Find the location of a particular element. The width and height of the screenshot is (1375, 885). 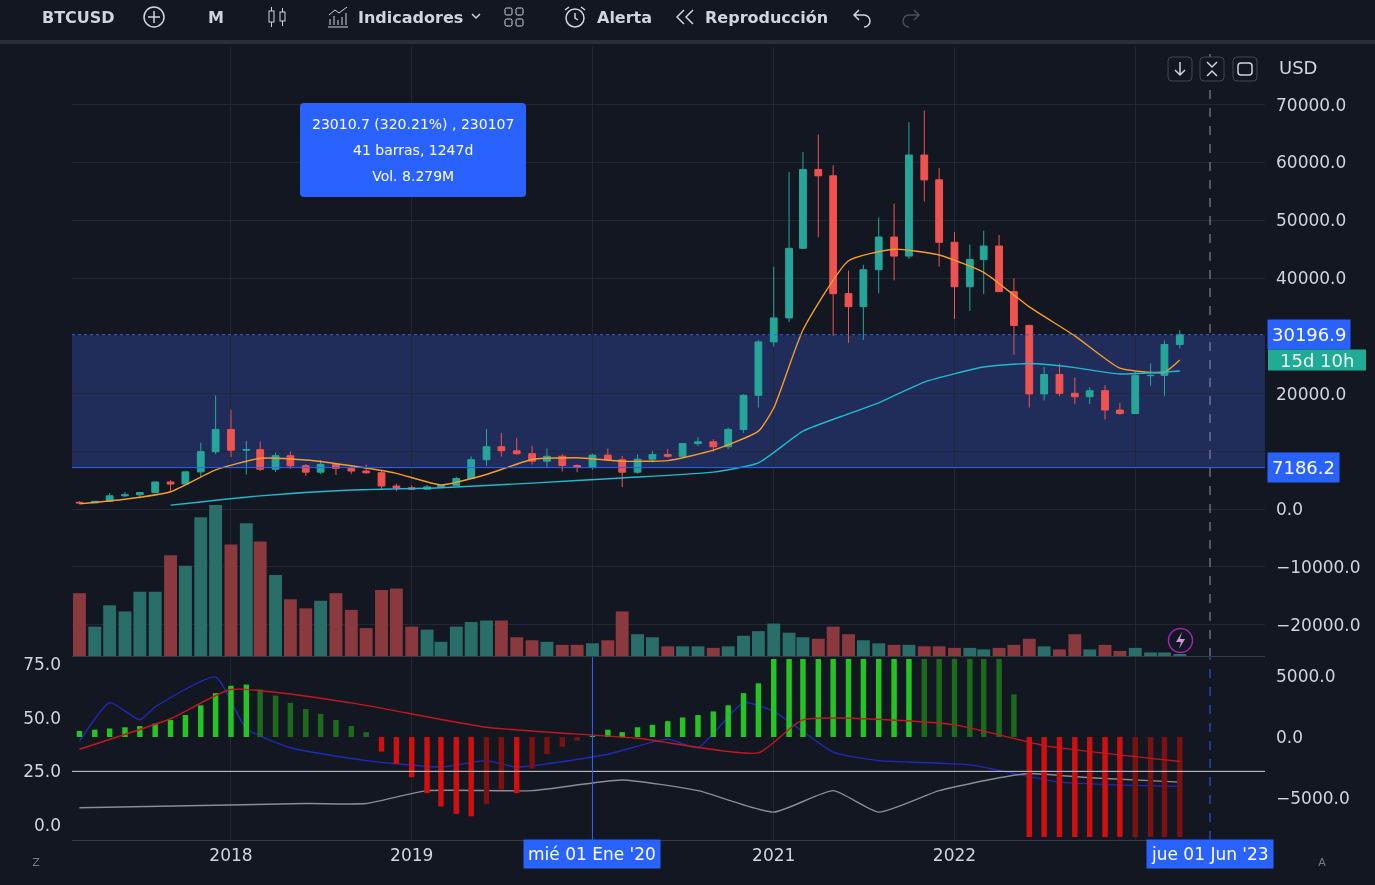

y-tick-label: 20000.0 is located at coordinates (1311, 393).